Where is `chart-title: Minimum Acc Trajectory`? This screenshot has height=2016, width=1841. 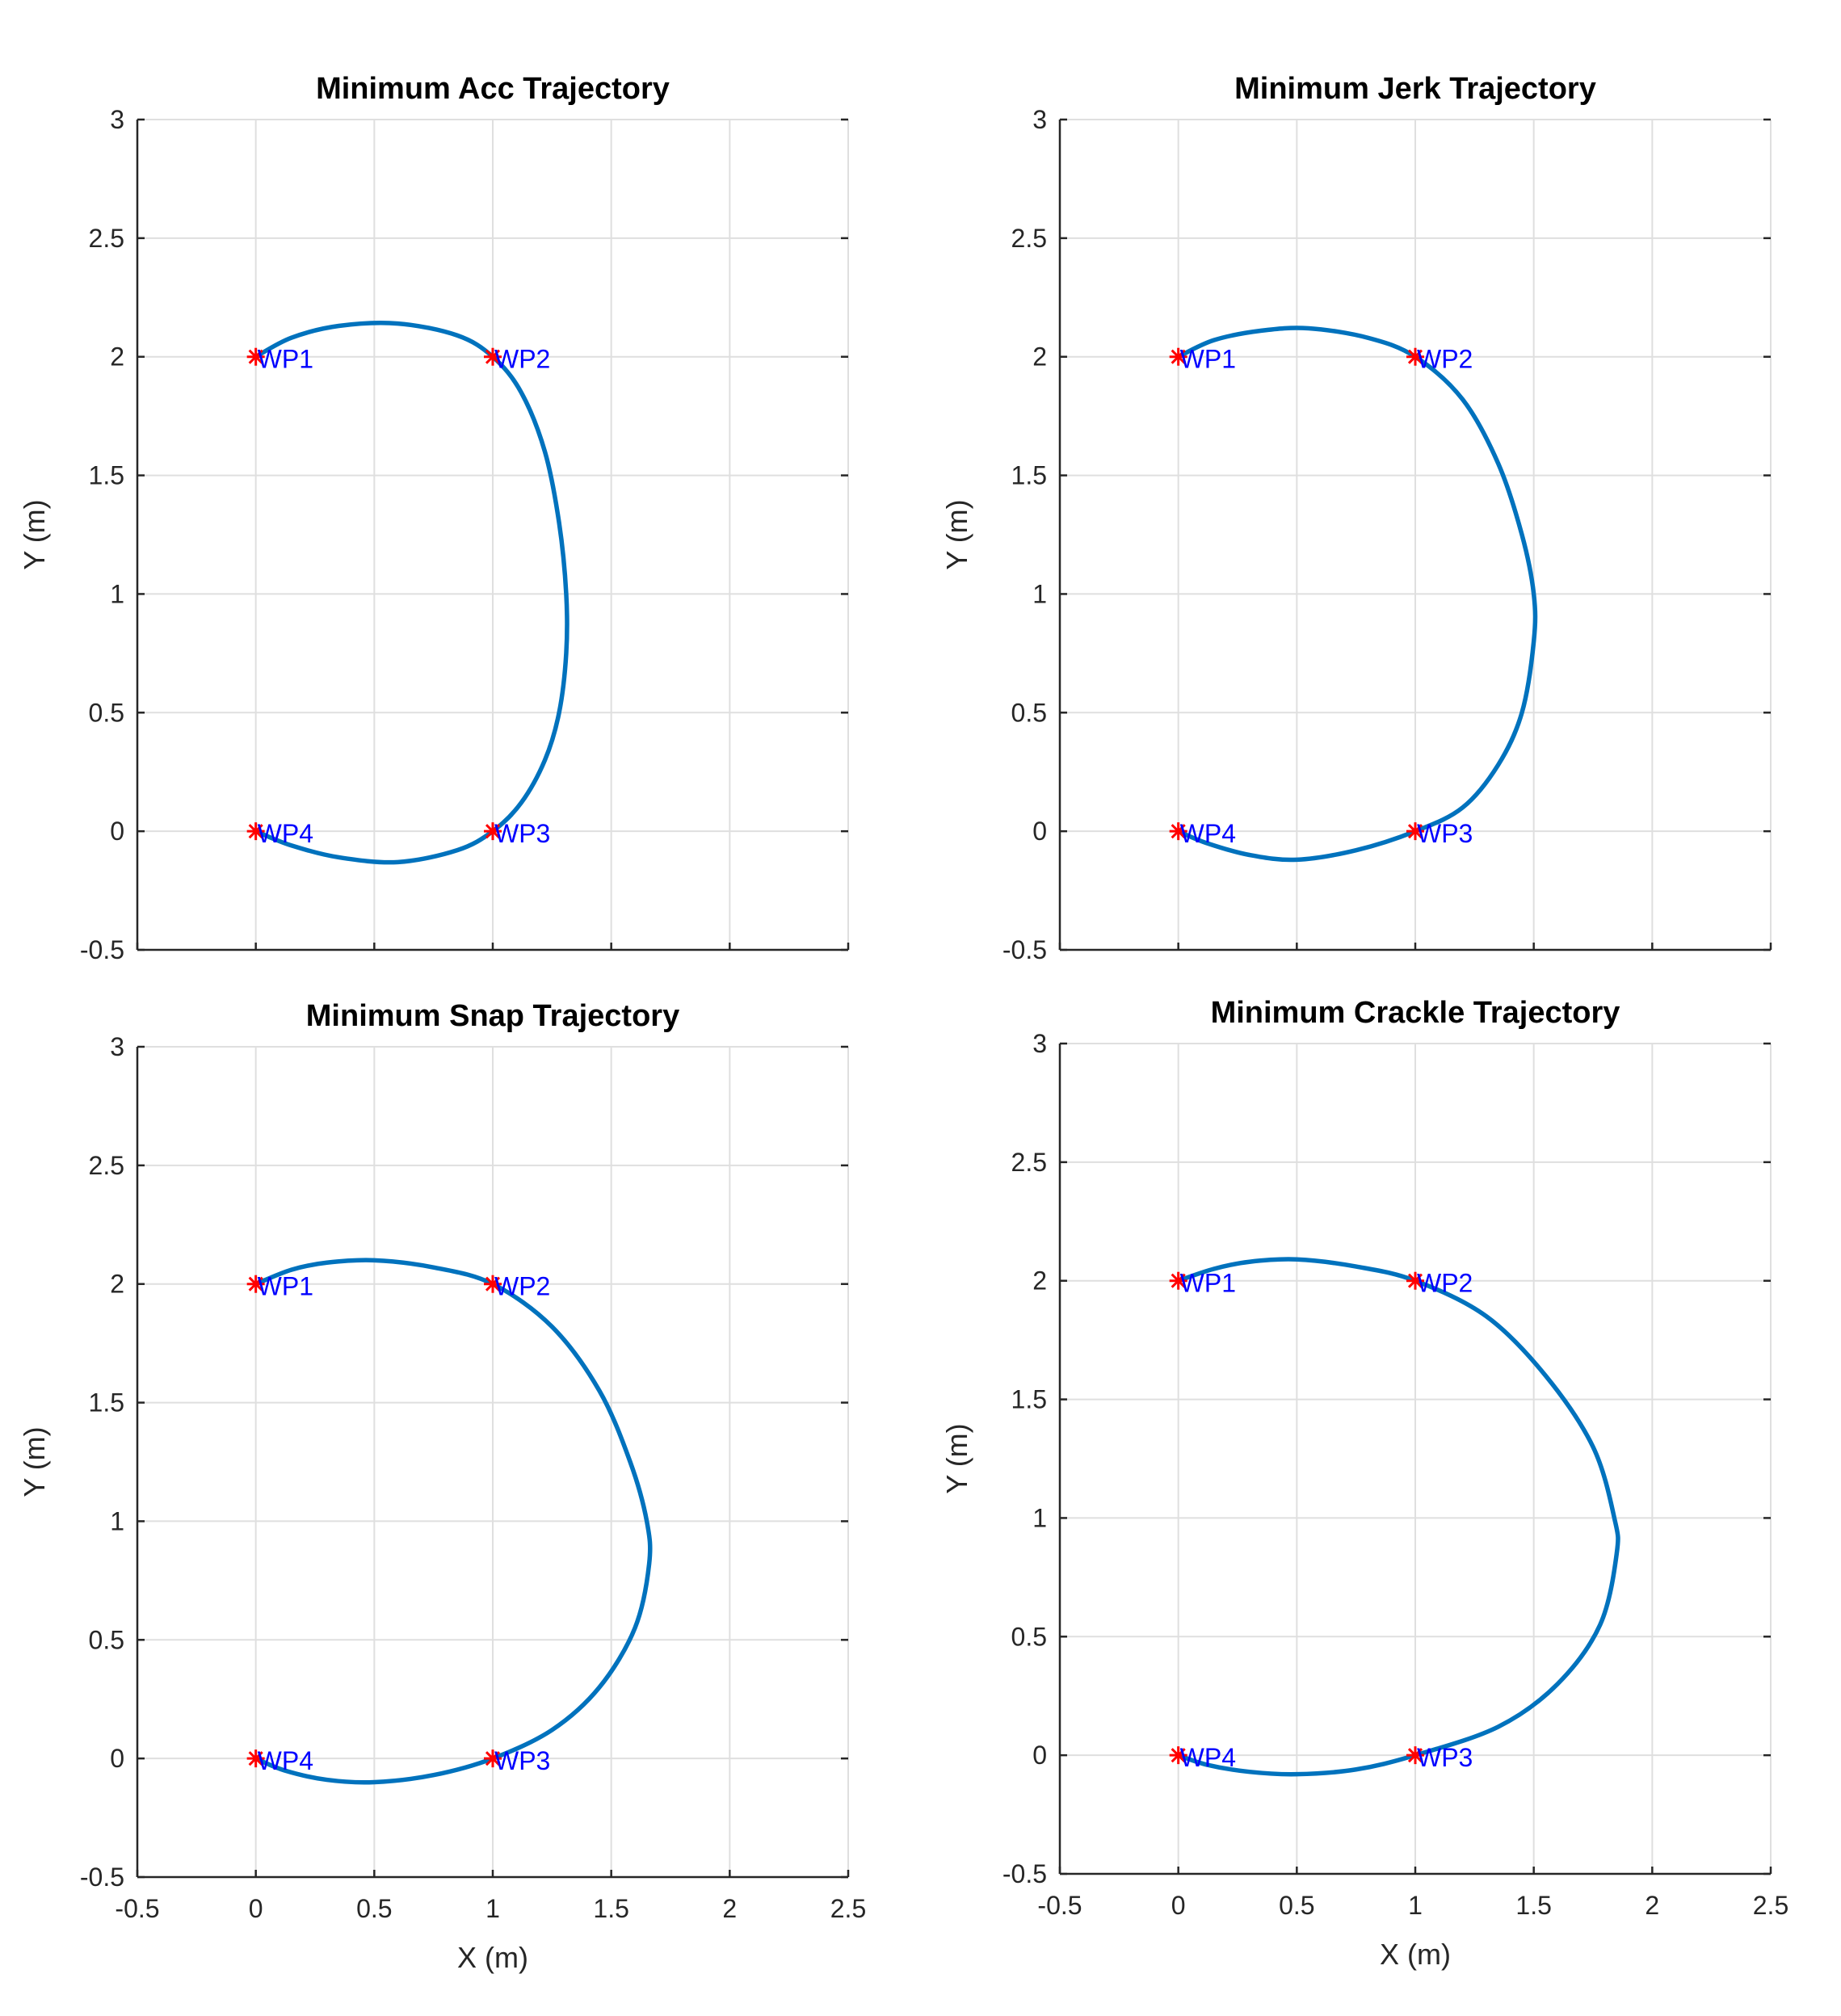
chart-title: Minimum Acc Trajectory is located at coordinates (493, 89).